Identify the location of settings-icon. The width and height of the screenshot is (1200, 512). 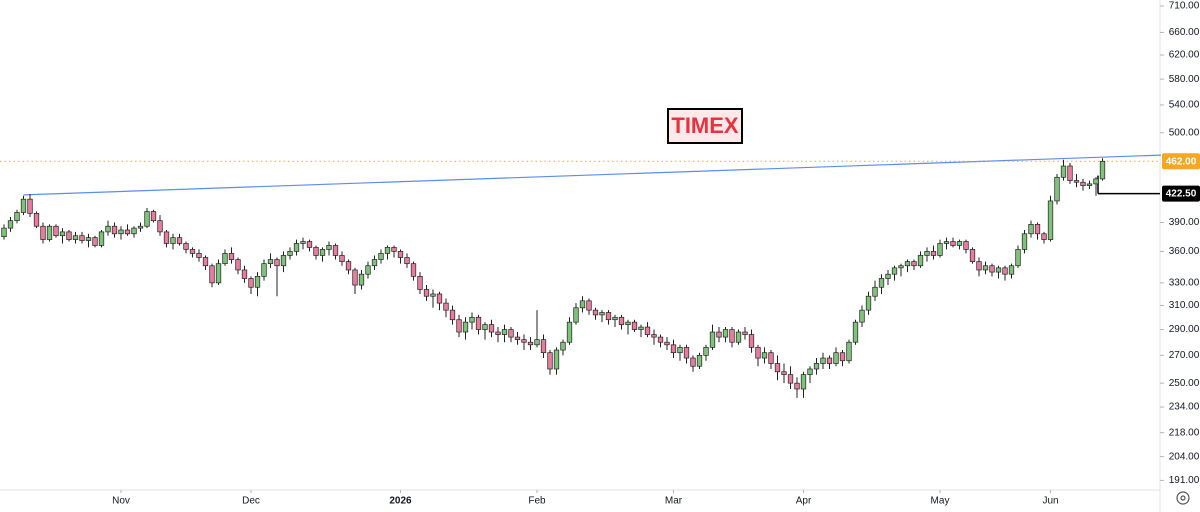
(1183, 498).